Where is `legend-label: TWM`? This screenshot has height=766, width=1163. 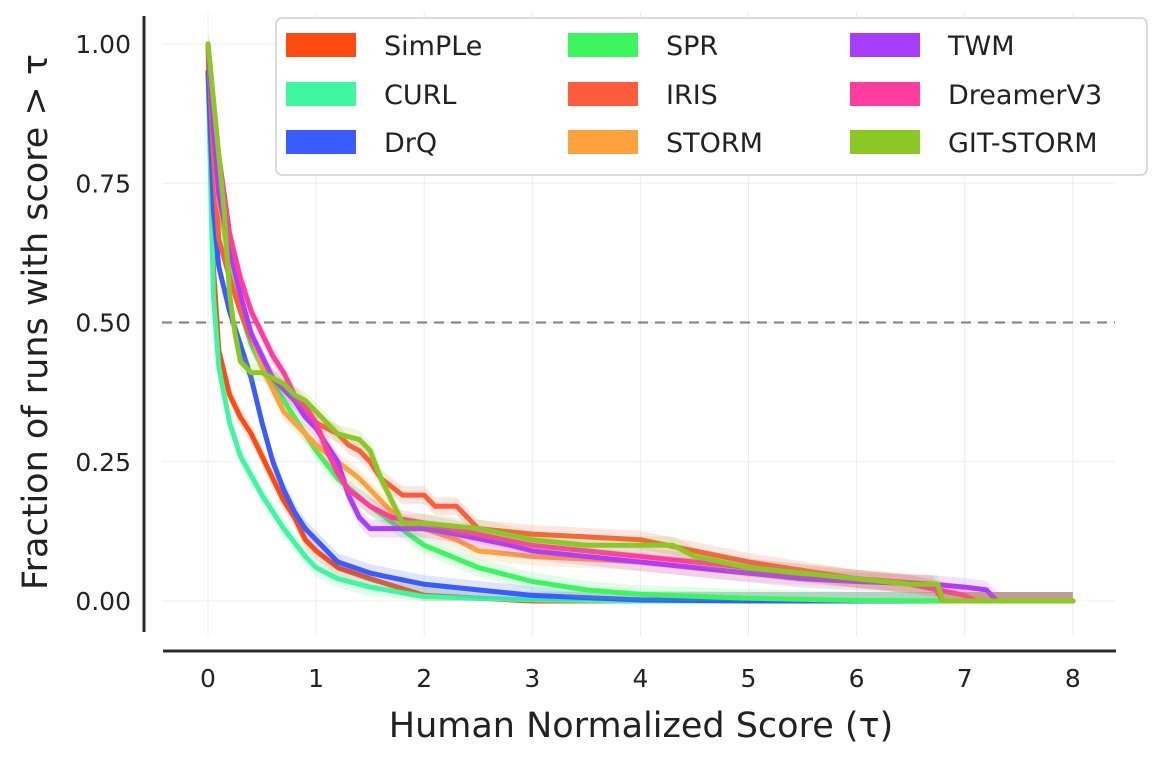 legend-label: TWM is located at coordinates (981, 46).